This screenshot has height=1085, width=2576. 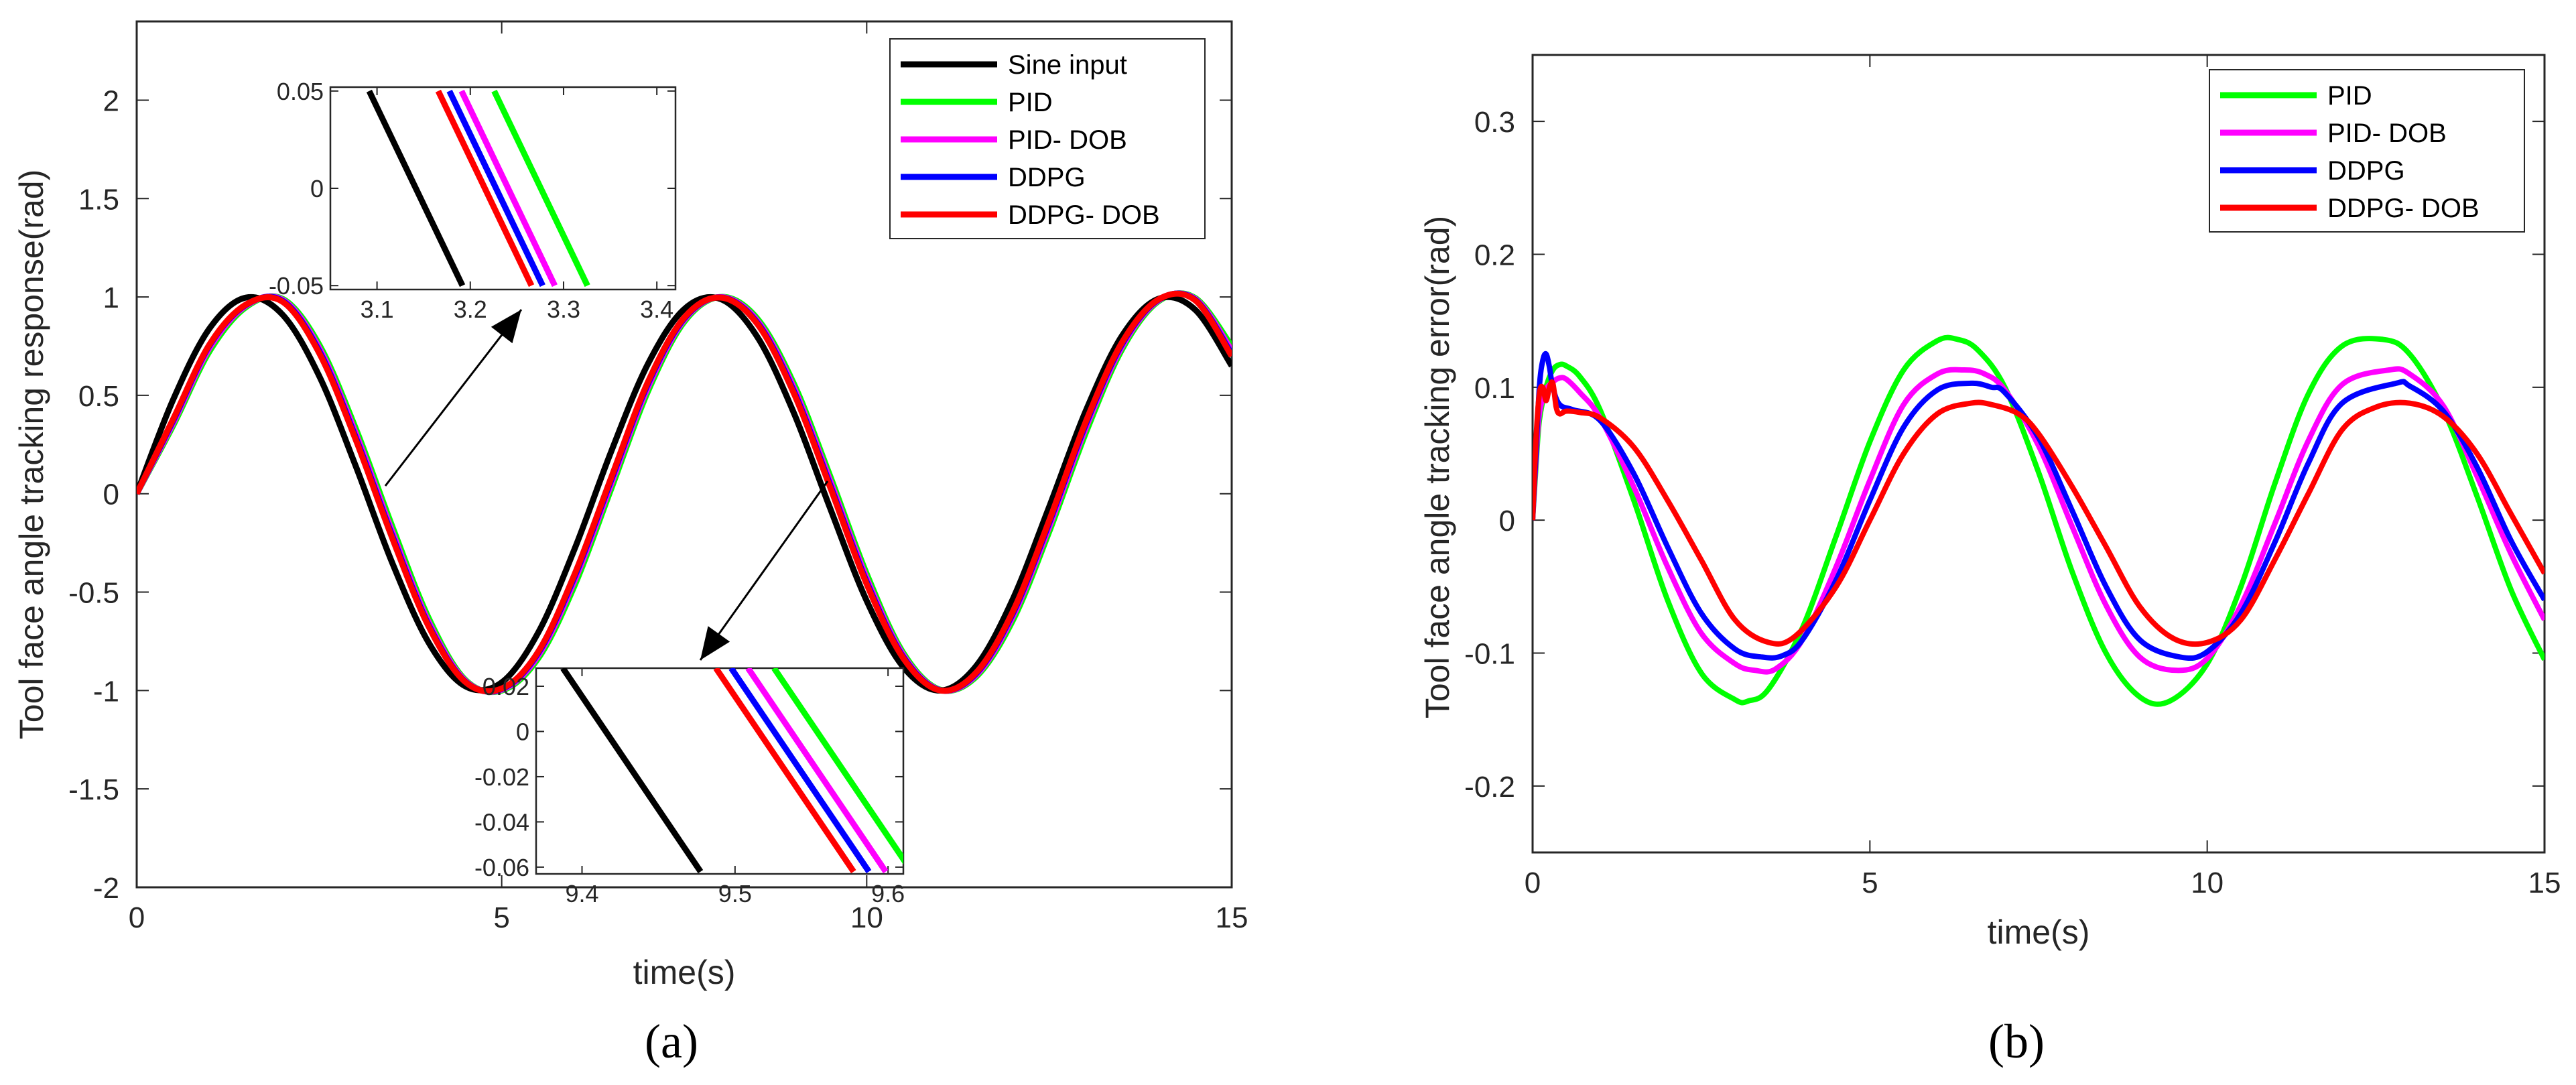 What do you see at coordinates (2403, 209) in the screenshot?
I see `b-legend-label: DDPG- DOB` at bounding box center [2403, 209].